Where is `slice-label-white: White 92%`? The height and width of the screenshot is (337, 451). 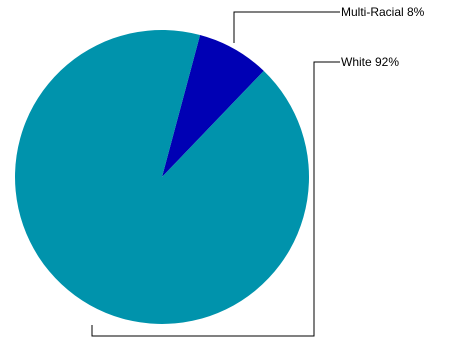
slice-label-white: White 92% is located at coordinates (370, 62).